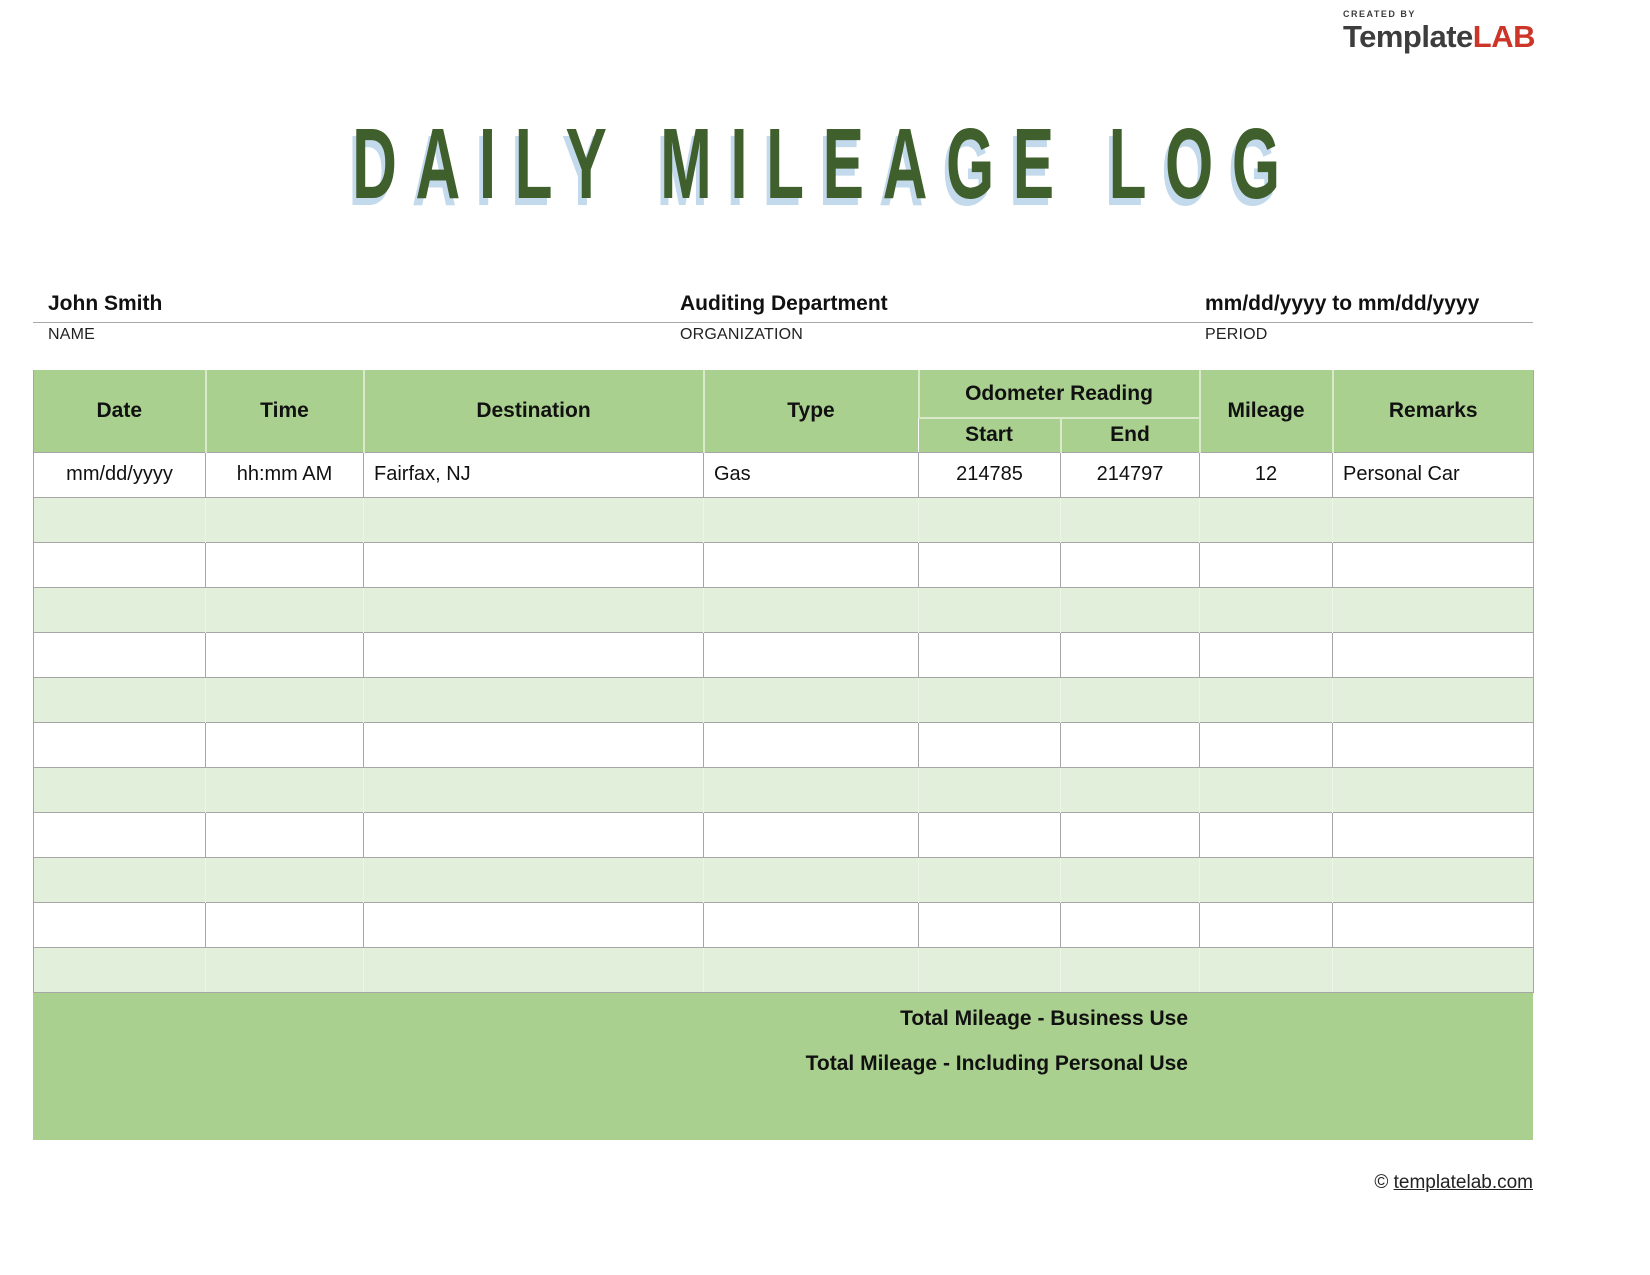 This screenshot has height=1275, width=1650. Describe the element at coordinates (533, 474) in the screenshot. I see `cell-destination: Fairfax, NJ` at that location.